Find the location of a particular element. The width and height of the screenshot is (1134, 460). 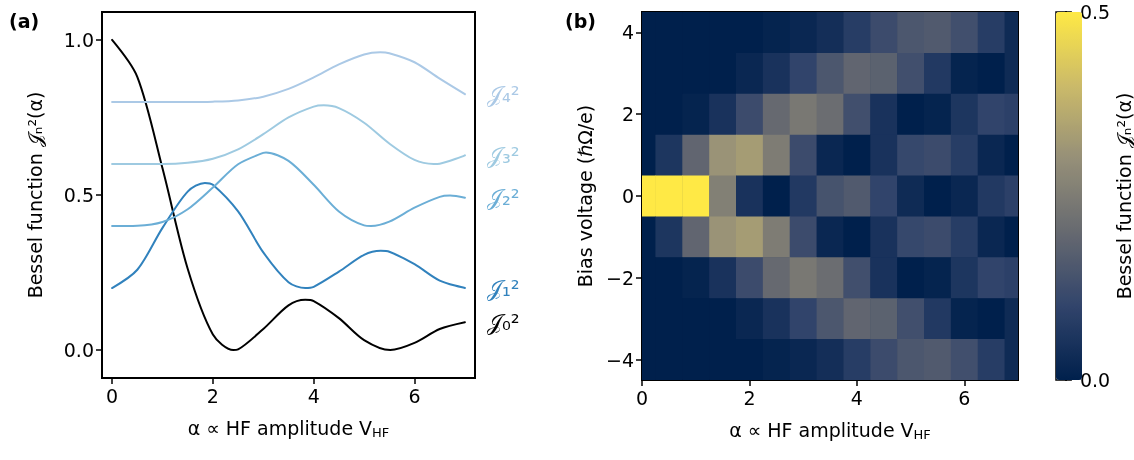

y-tick-label: −4 is located at coordinates (619, 359).